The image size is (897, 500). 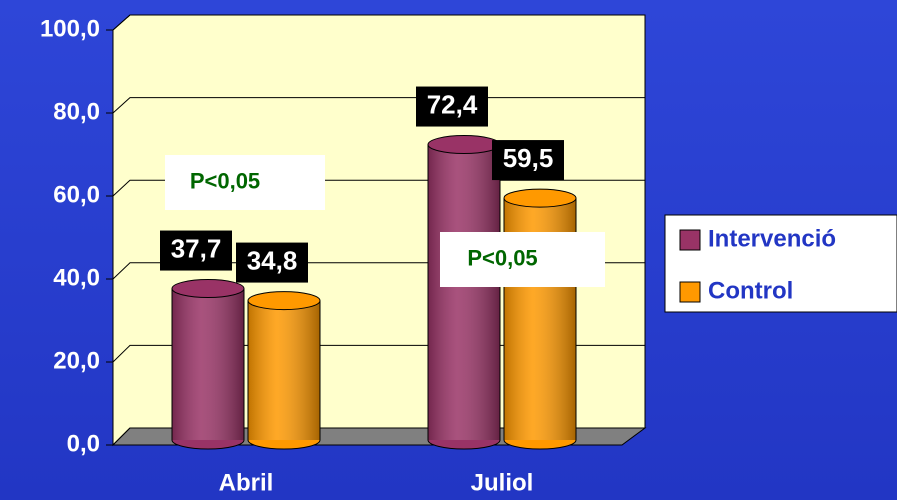 What do you see at coordinates (772, 238) in the screenshot?
I see `legend-label: Intervenció` at bounding box center [772, 238].